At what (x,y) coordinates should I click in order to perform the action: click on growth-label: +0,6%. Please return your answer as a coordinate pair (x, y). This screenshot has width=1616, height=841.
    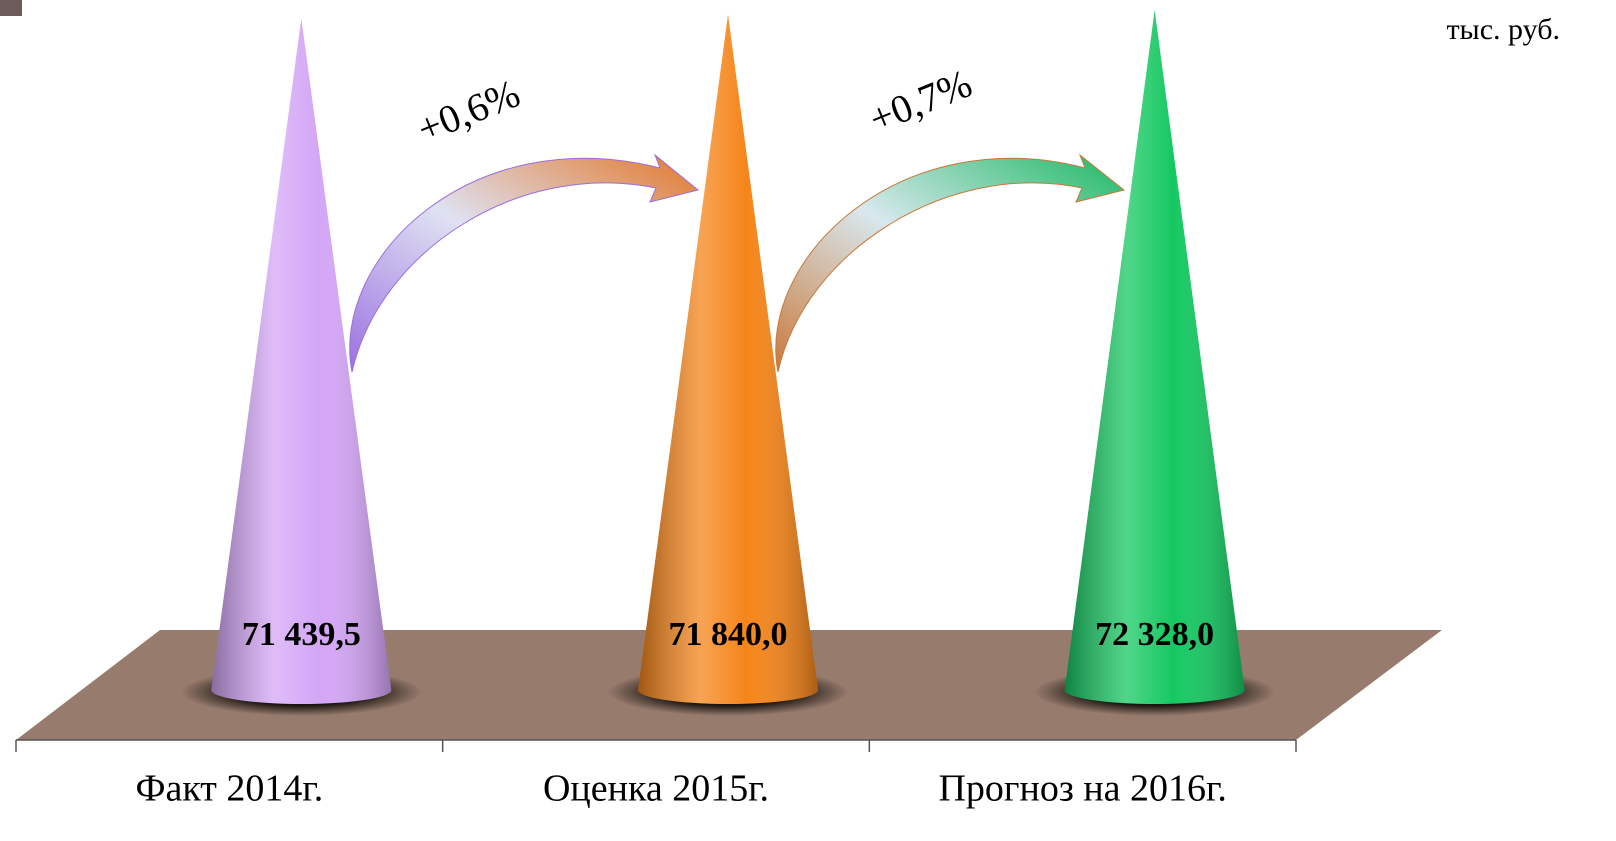
    Looking at the image, I should click on (468, 110).